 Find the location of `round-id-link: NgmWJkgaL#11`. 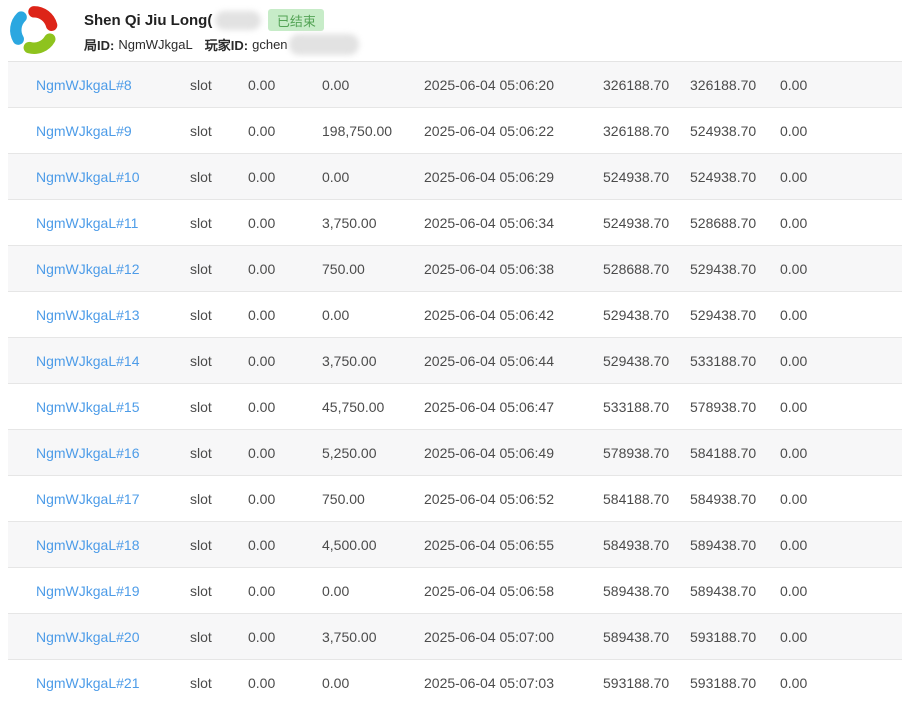

round-id-link: NgmWJkgaL#11 is located at coordinates (87, 222).